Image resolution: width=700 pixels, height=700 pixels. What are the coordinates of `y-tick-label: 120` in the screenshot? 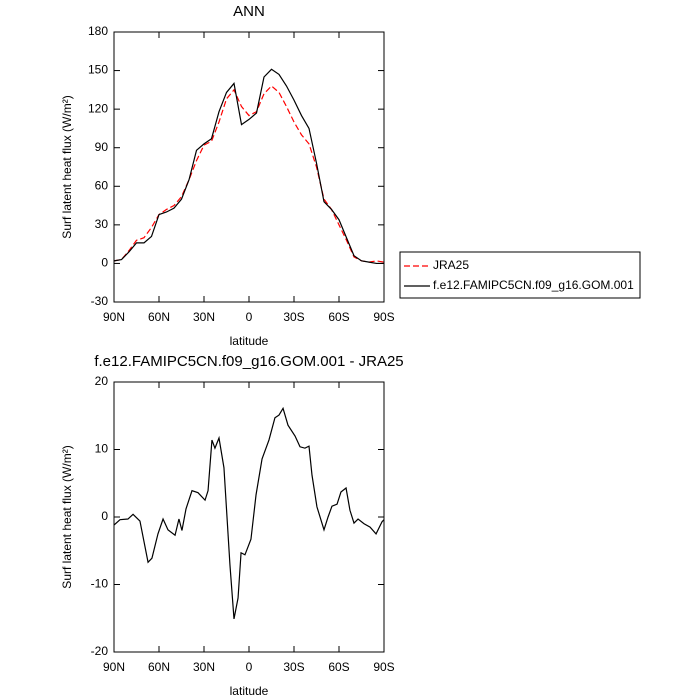 It's located at (98, 108).